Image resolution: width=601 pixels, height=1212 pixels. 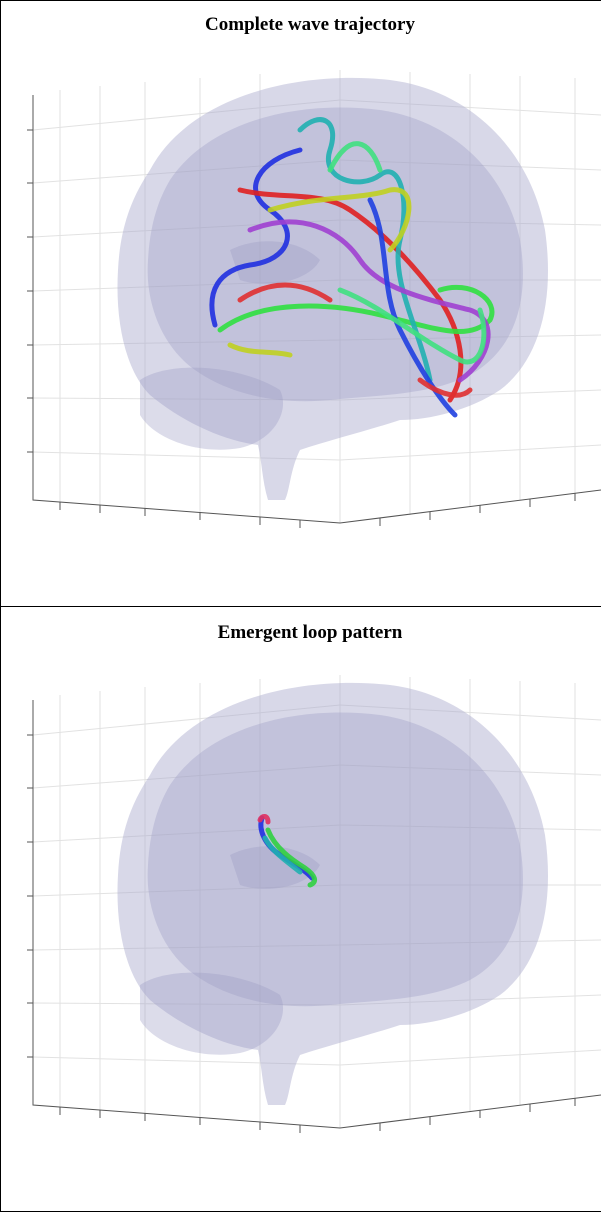 I want to click on wave-trajectories, so click(x=352, y=267).